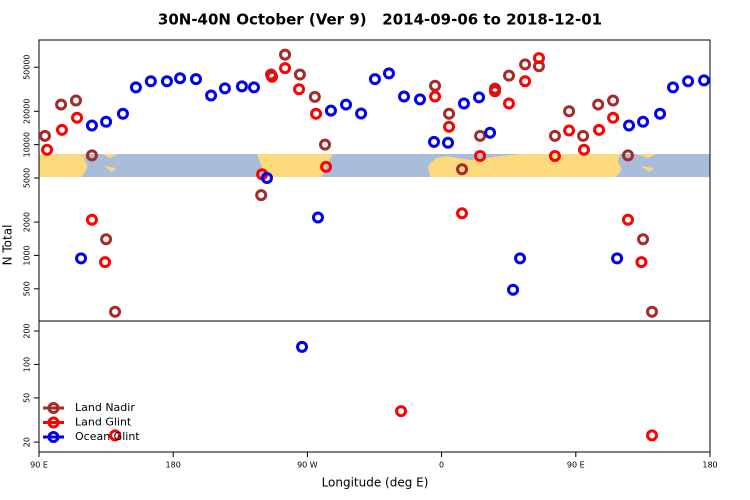  I want to click on x-tick-label: 90 W, so click(307, 465).